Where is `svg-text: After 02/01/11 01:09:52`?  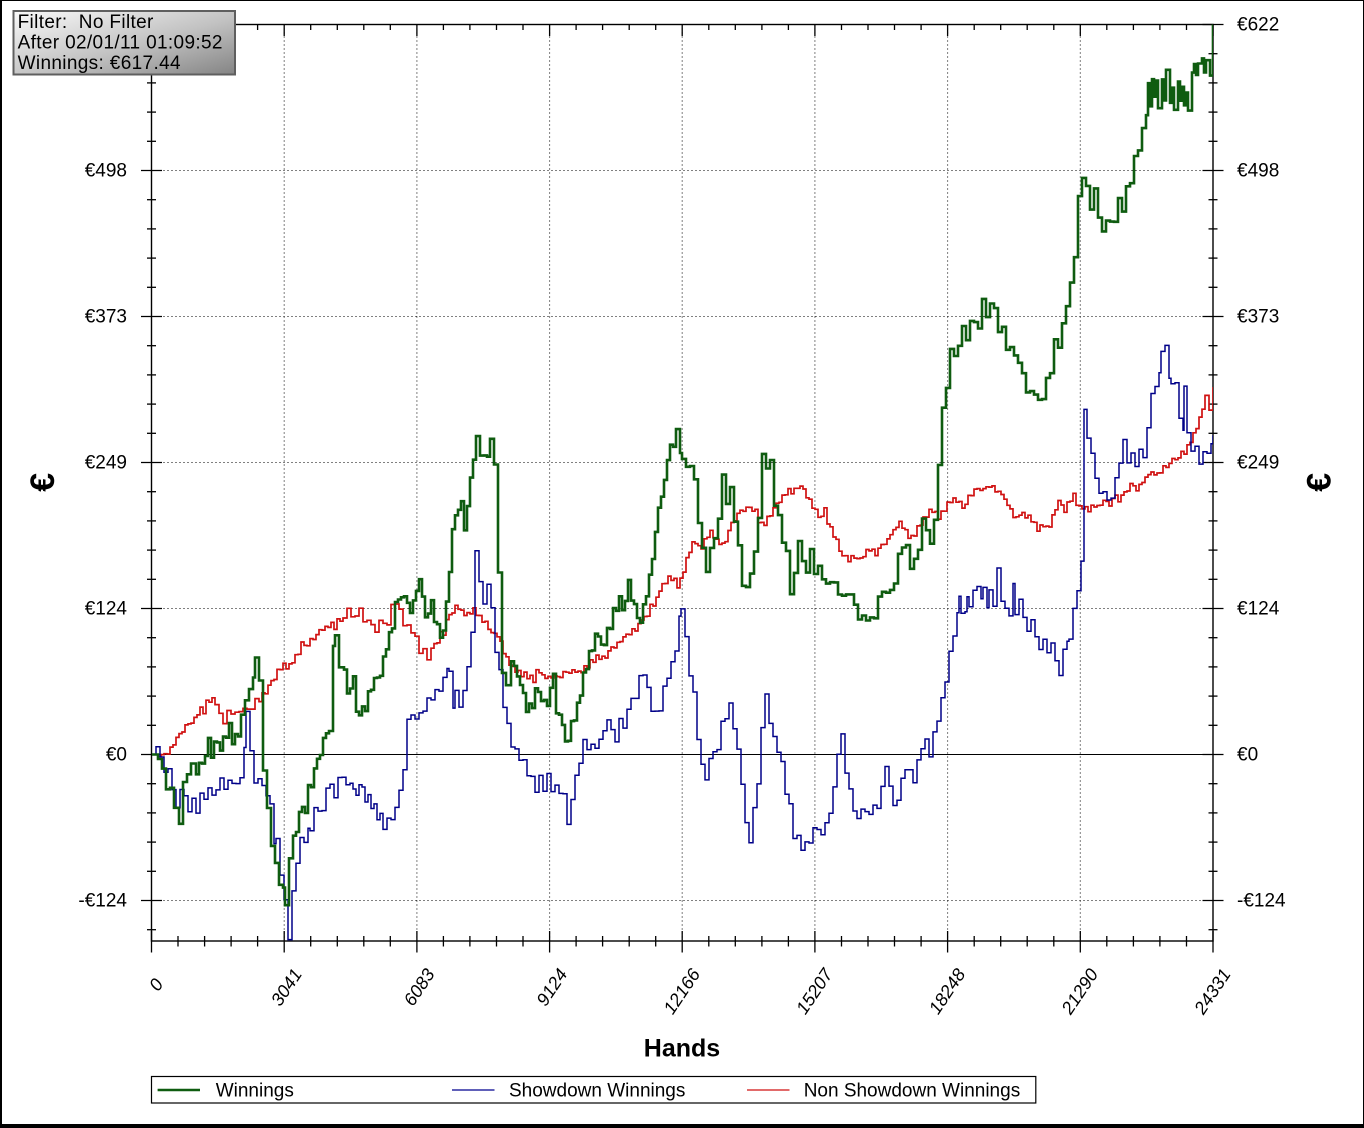
svg-text: After 02/01/11 01:09:52 is located at coordinates (120, 42).